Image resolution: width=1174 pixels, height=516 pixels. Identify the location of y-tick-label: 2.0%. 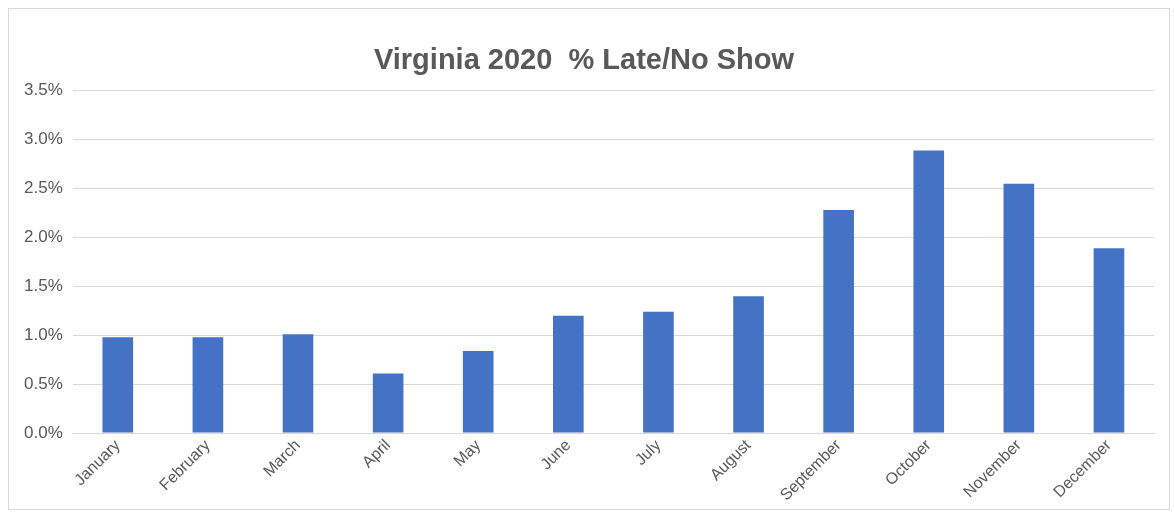
(43, 237).